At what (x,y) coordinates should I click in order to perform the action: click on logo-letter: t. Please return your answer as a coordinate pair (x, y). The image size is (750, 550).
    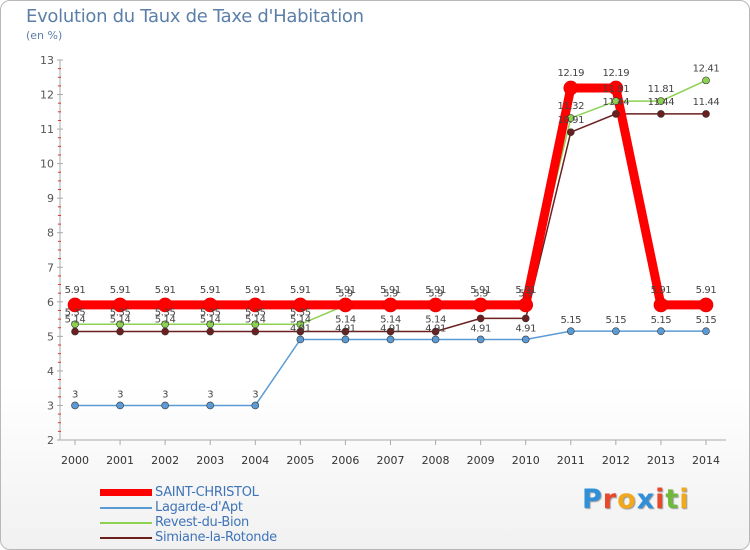
    Looking at the image, I should click on (672, 499).